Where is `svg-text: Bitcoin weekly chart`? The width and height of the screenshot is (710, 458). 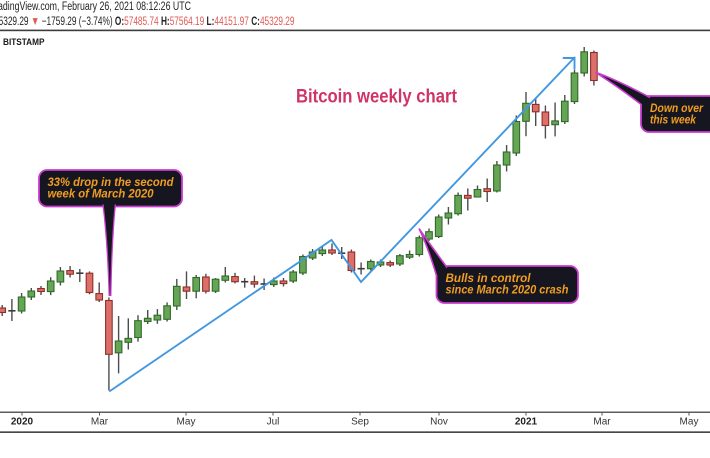 svg-text: Bitcoin weekly chart is located at coordinates (377, 96).